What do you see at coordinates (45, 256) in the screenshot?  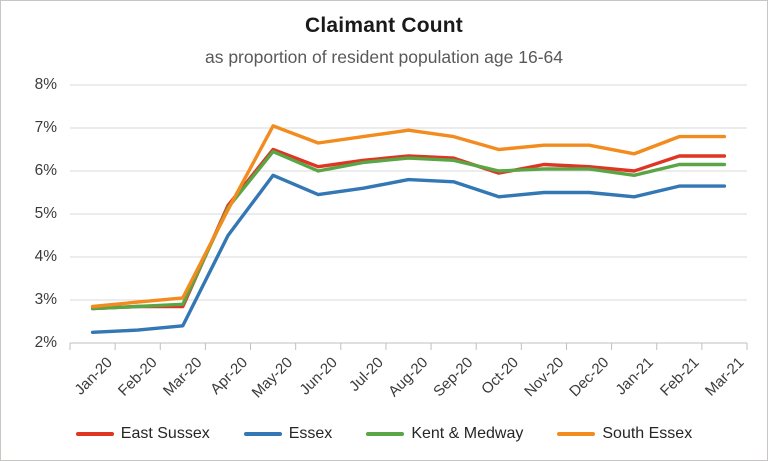 I see `y-tick-label-4pct: 4%` at bounding box center [45, 256].